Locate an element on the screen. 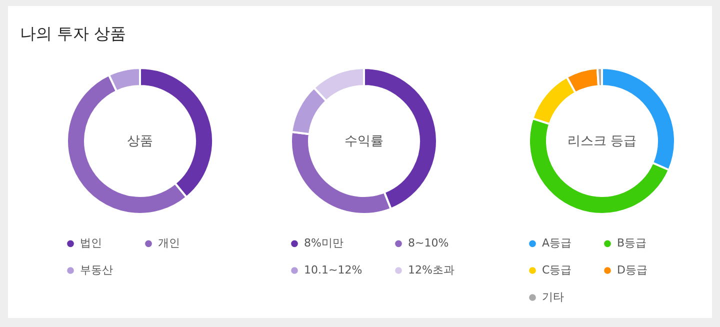 Image resolution: width=720 pixels, height=327 pixels. legend-label: A등급 is located at coordinates (557, 243).